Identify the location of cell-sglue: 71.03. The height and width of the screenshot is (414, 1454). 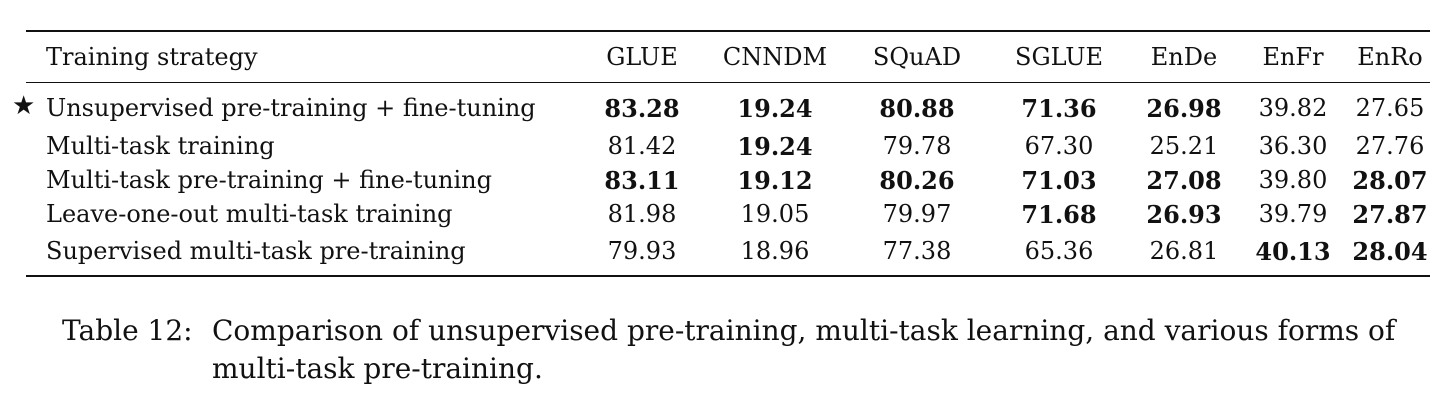
(1059, 180).